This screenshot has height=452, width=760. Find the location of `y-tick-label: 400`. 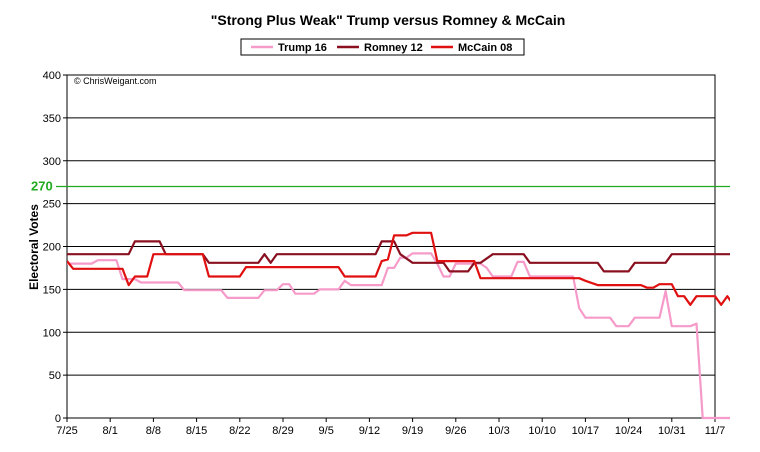

y-tick-label: 400 is located at coordinates (52, 76).